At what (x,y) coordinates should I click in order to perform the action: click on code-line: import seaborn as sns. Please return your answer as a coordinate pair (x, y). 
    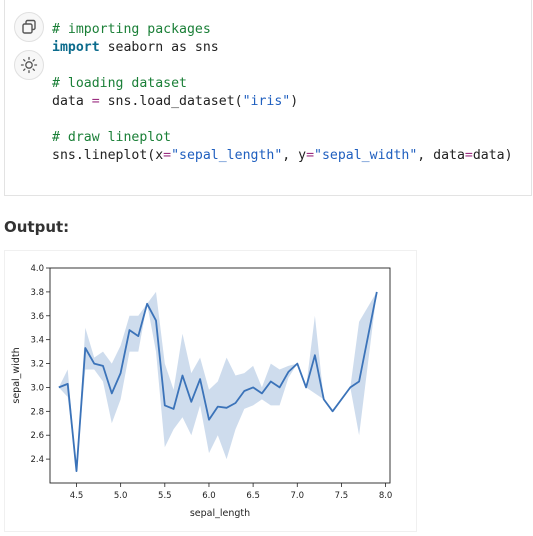
    Looking at the image, I should click on (282, 48).